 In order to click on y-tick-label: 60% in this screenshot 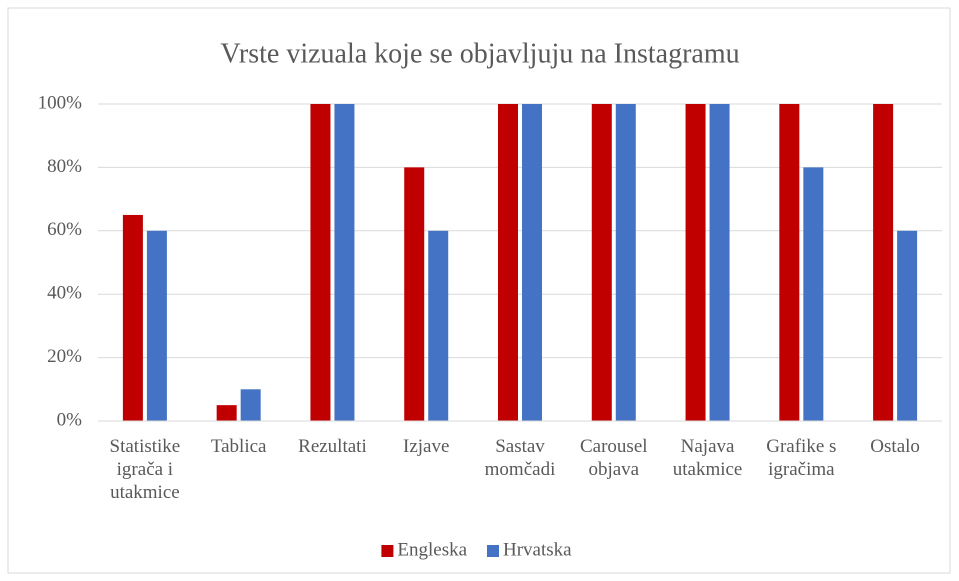, I will do `click(64, 229)`.